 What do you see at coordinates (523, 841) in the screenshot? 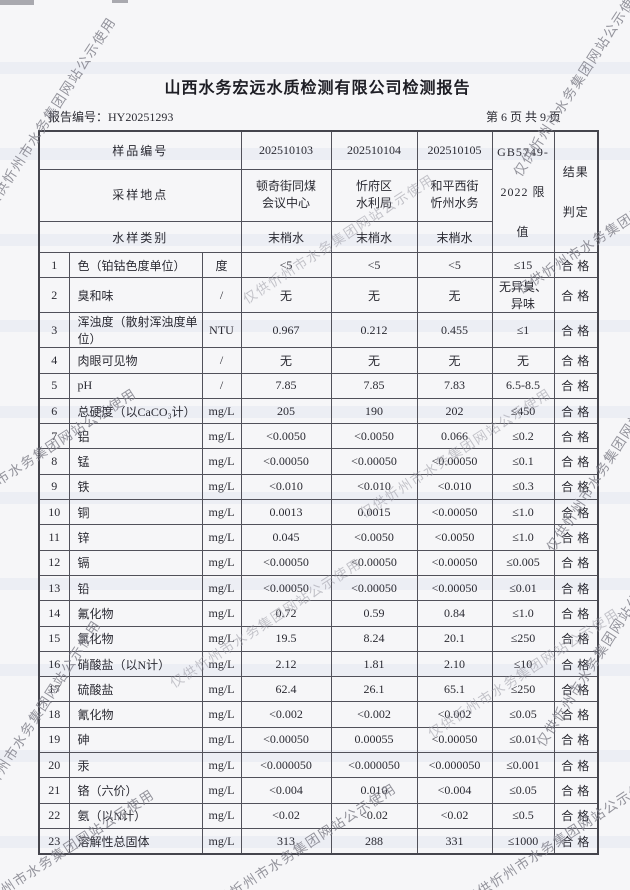
I see `limit-value: ≤1000` at bounding box center [523, 841].